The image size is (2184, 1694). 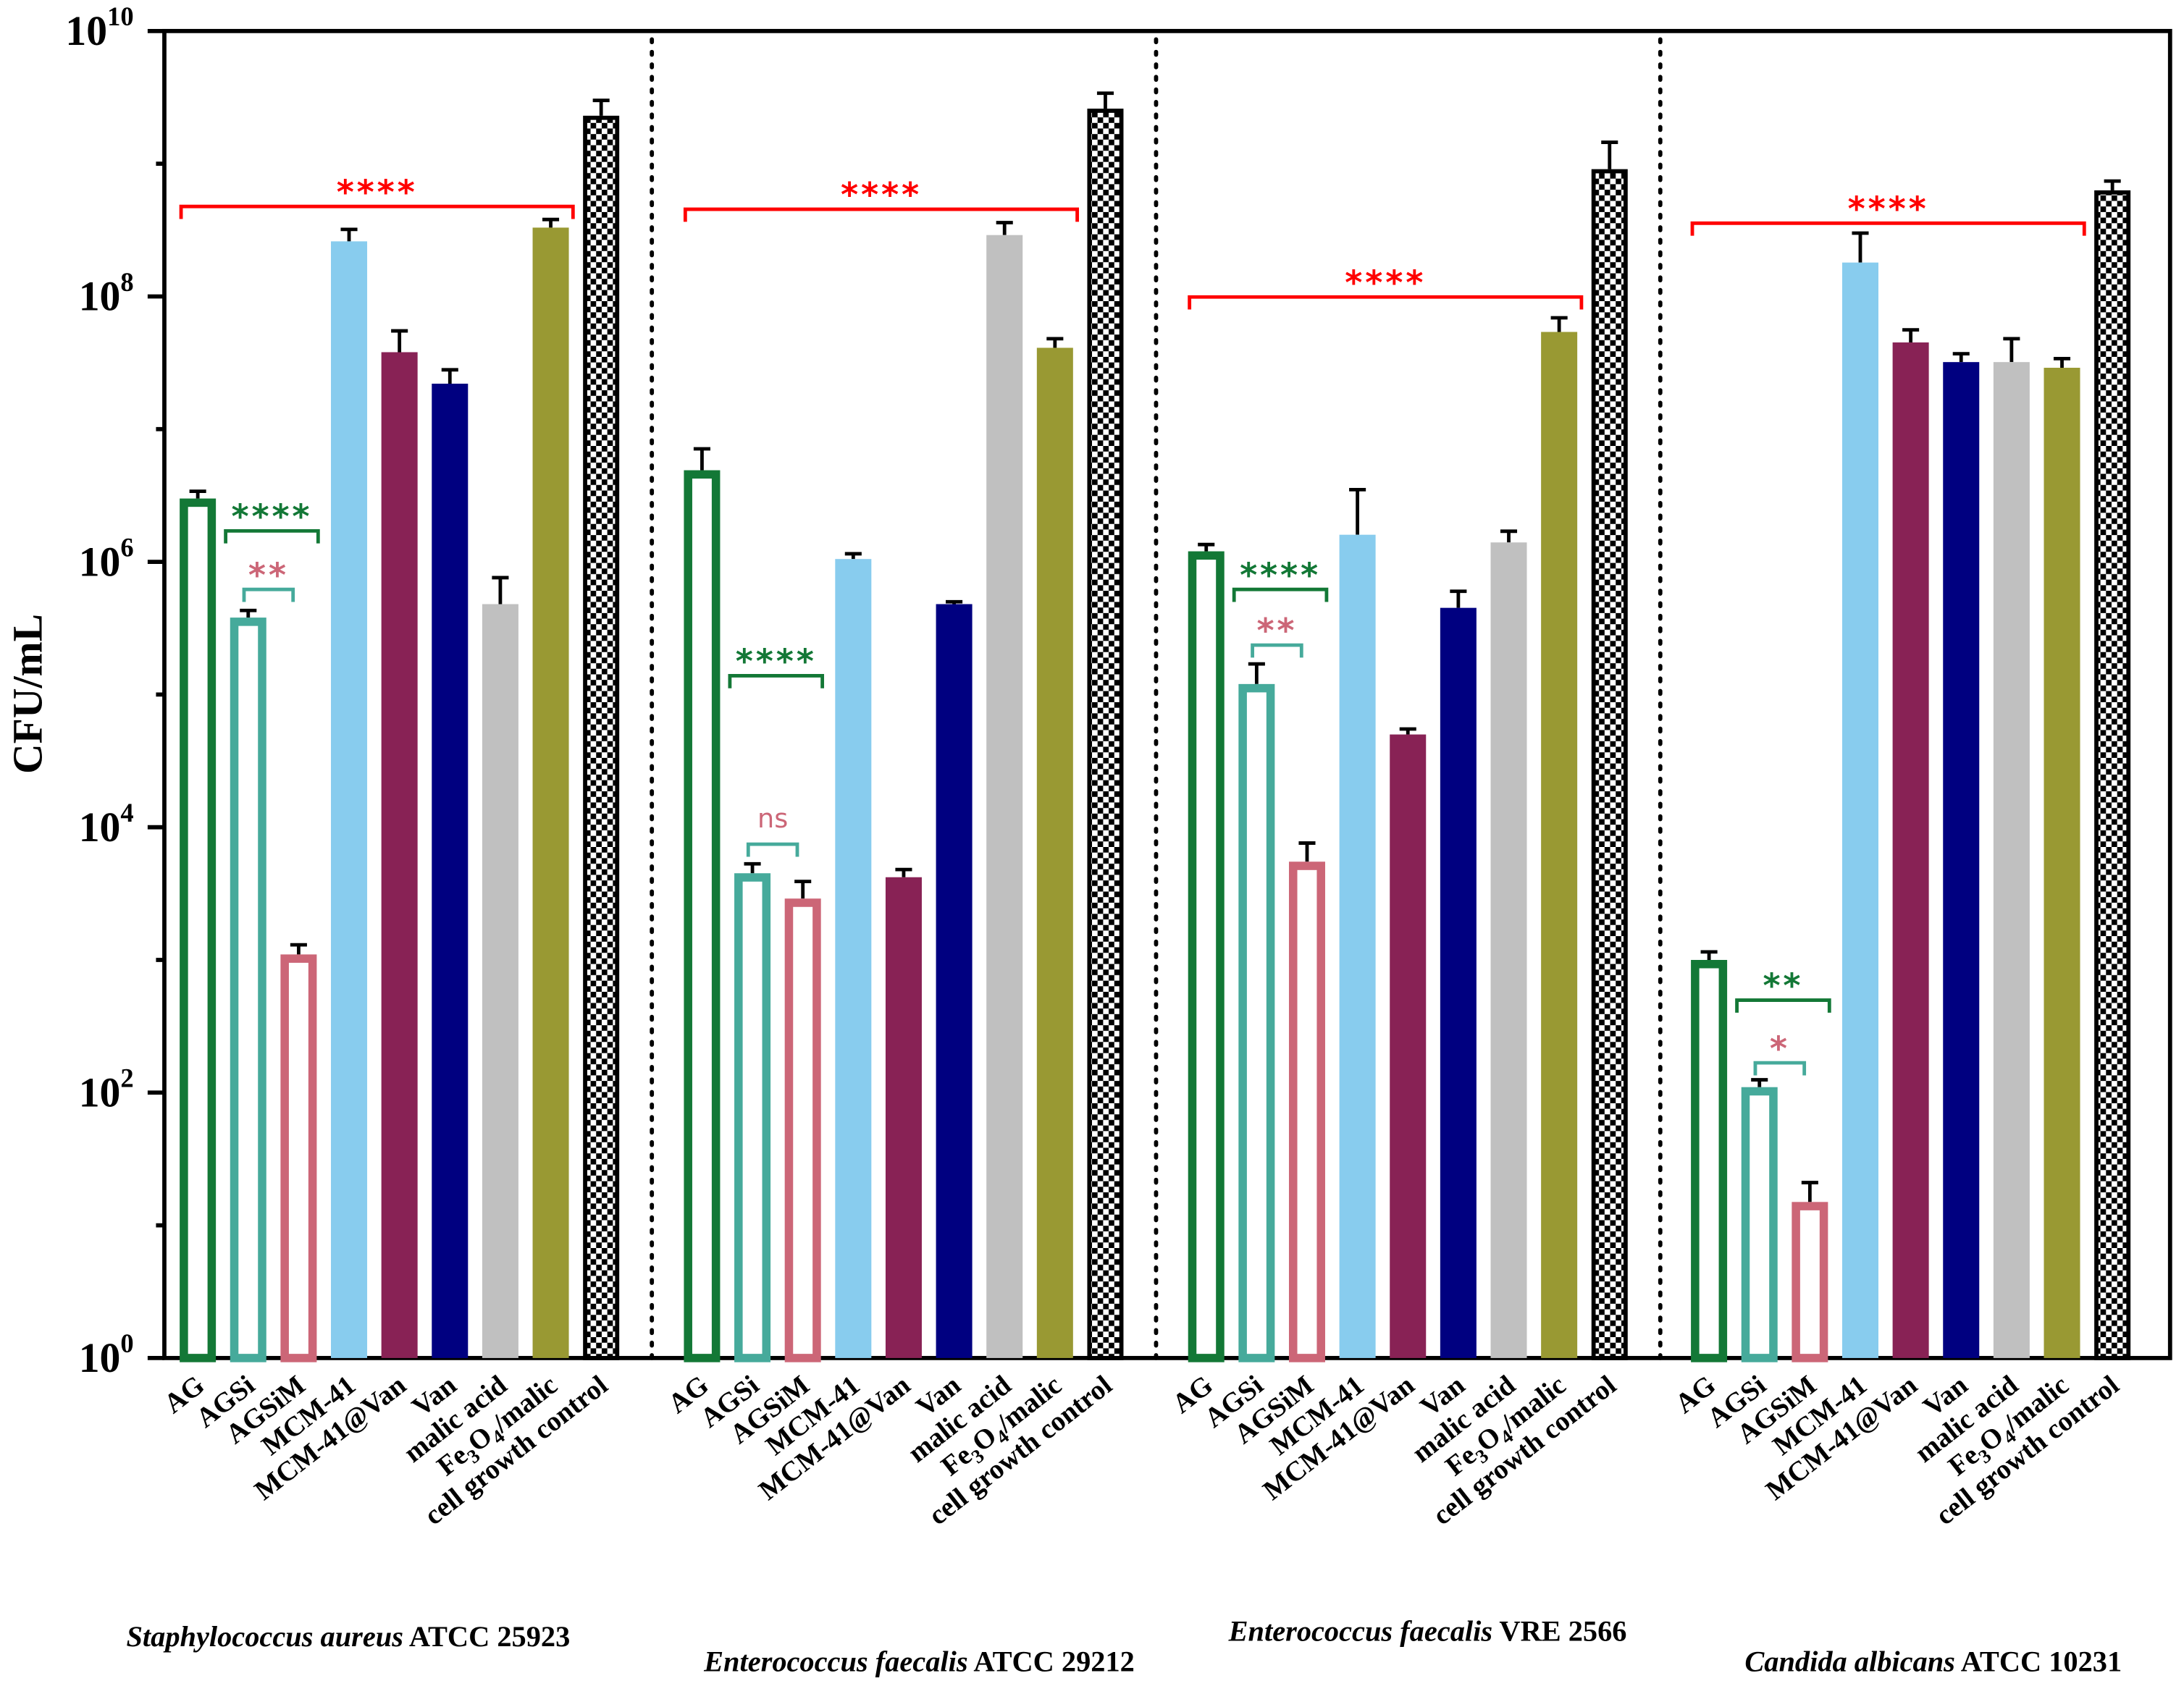 What do you see at coordinates (106, 558) in the screenshot?
I see `y-tick-label: 10⁶` at bounding box center [106, 558].